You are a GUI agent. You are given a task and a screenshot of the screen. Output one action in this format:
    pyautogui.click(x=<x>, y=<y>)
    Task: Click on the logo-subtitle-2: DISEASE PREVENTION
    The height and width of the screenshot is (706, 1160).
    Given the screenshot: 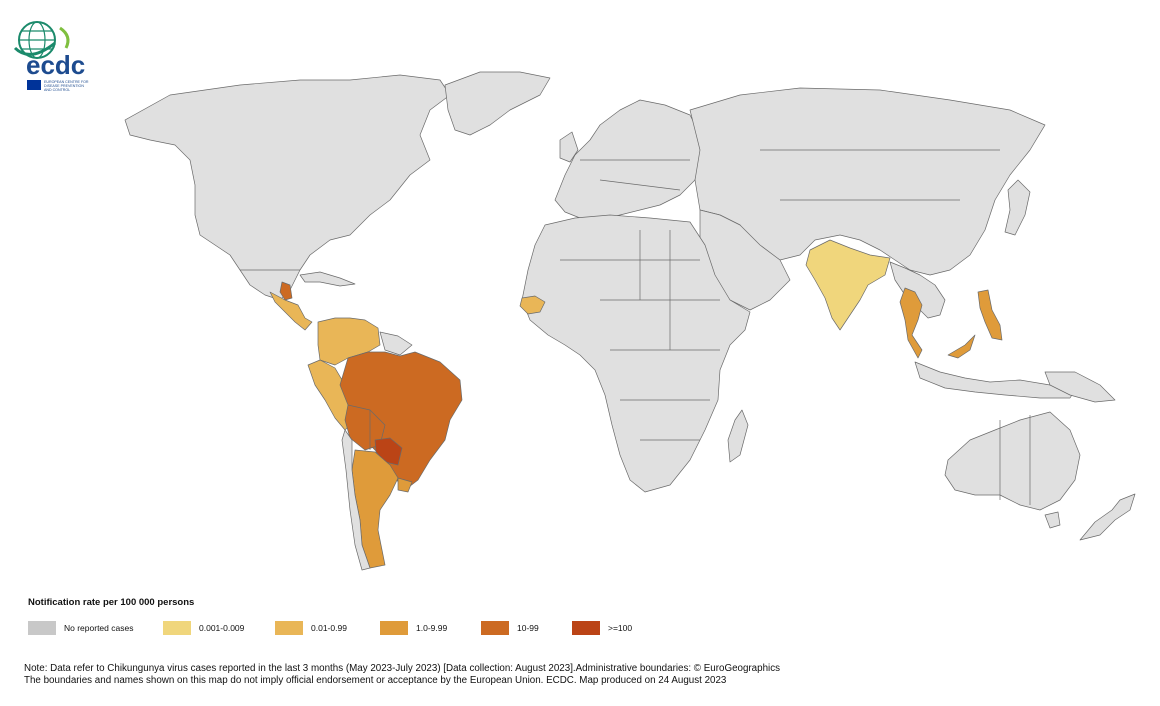 What is the action you would take?
    pyautogui.click(x=64, y=86)
    